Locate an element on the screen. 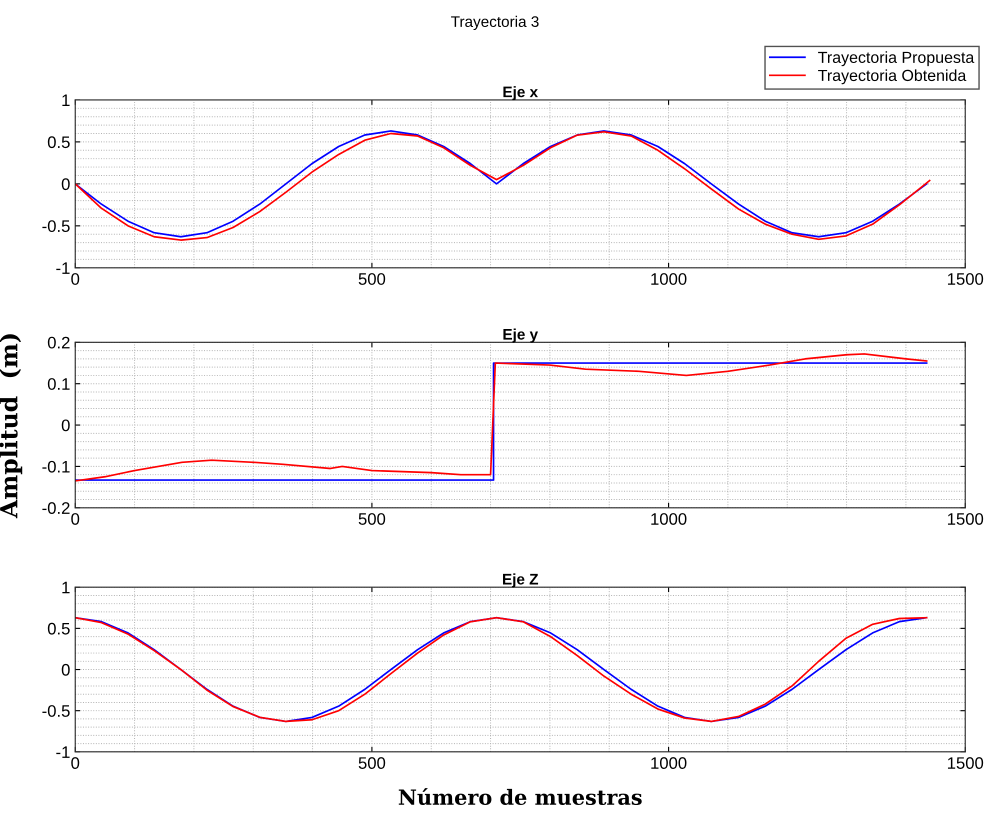 The image size is (990, 819). text: Trayectoria 3 is located at coordinates (495, 23).